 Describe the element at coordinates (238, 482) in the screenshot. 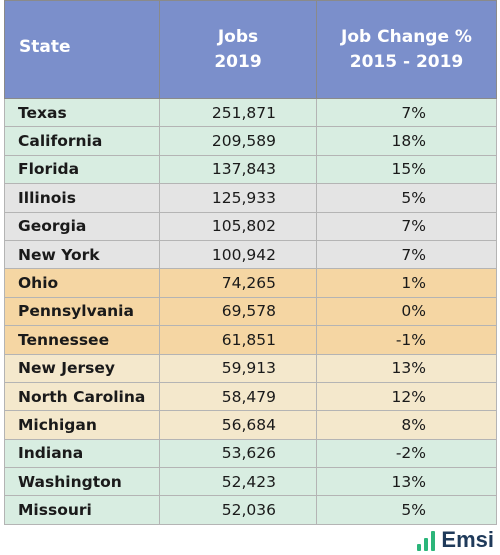

I see `jobs-cell: 52,423` at that location.